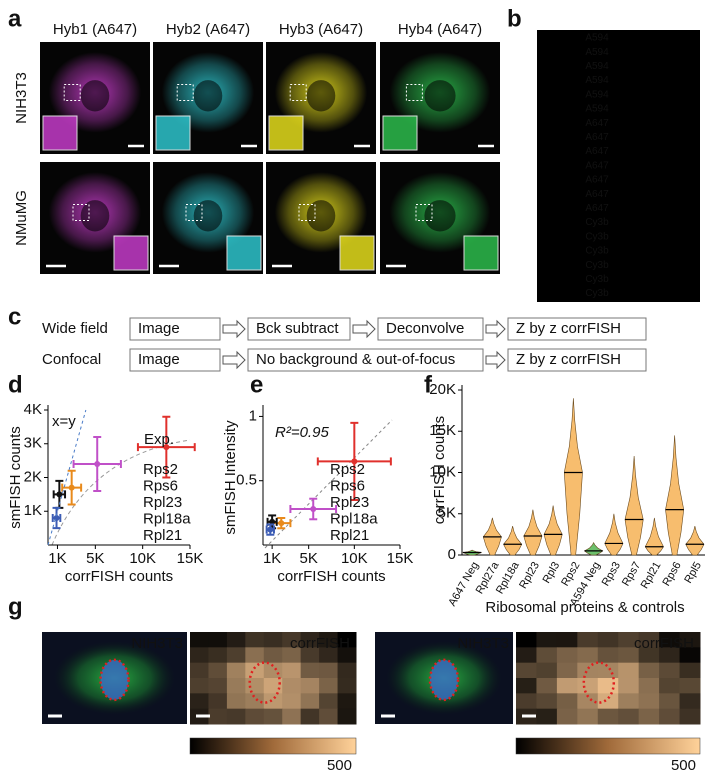 The image size is (714, 778). What do you see at coordinates (425, 328) in the screenshot?
I see `step-label: Deconvolve` at bounding box center [425, 328].